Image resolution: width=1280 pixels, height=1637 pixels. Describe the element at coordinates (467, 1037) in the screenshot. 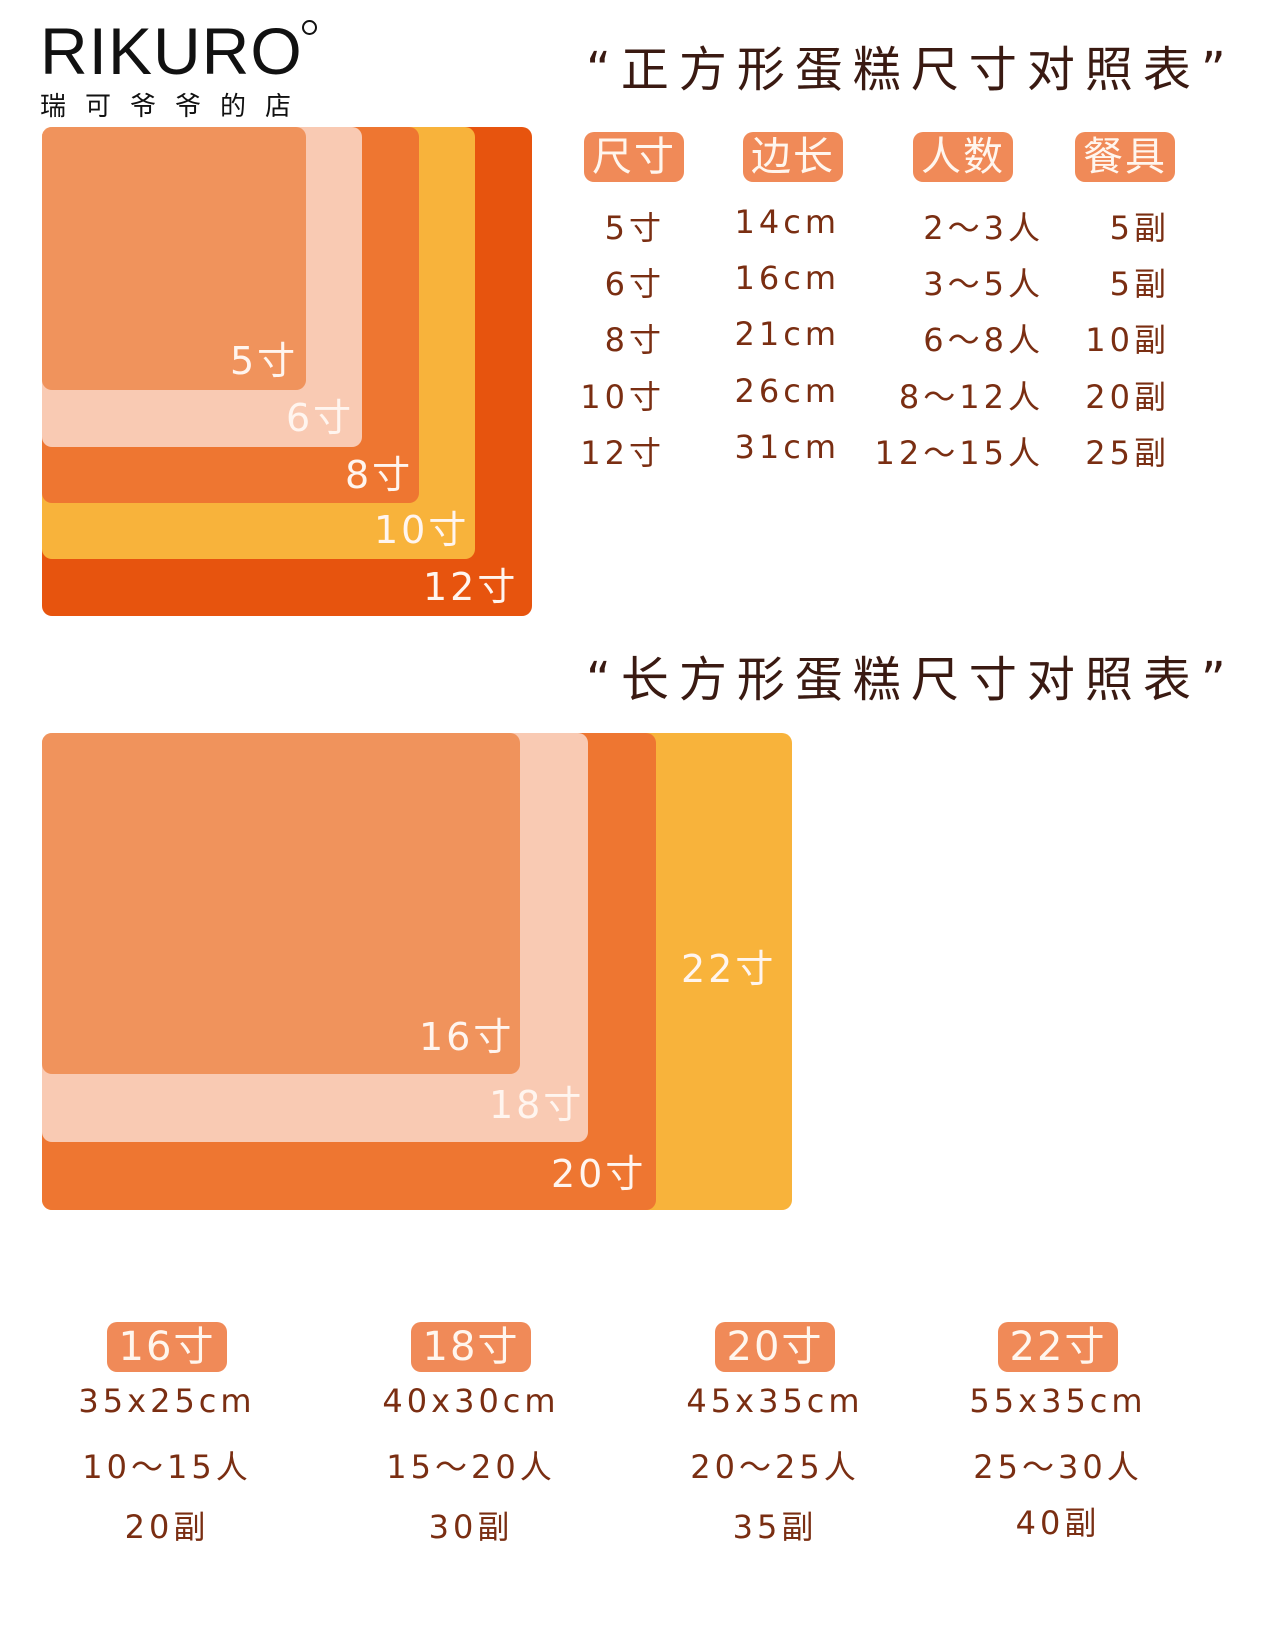

I see `rect-label-16: 16寸` at that location.